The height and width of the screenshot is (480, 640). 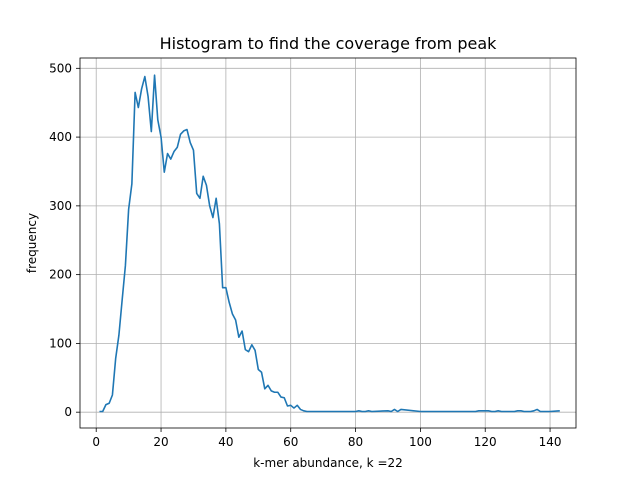 I want to click on chart-title: Histogram to find the coverage from peak, so click(x=329, y=43).